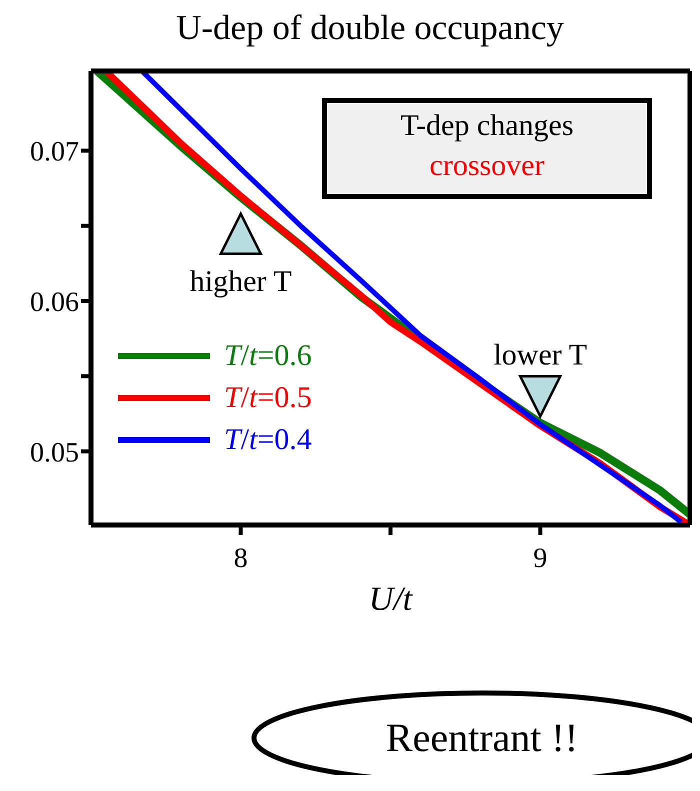 This screenshot has width=700, height=791. I want to click on legend-label: T/t=0.6, so click(268, 356).